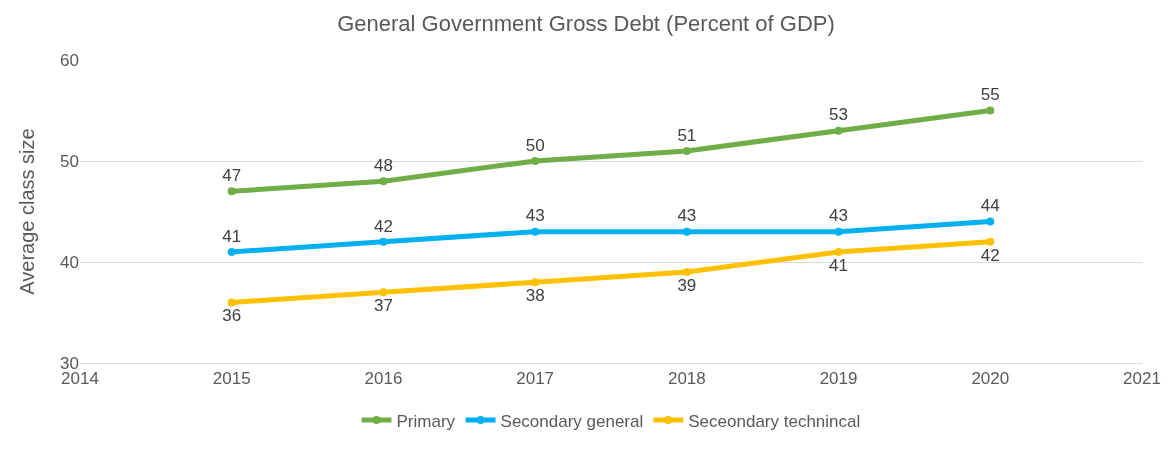  Describe the element at coordinates (839, 115) in the screenshot. I see `data-label: 53` at that location.